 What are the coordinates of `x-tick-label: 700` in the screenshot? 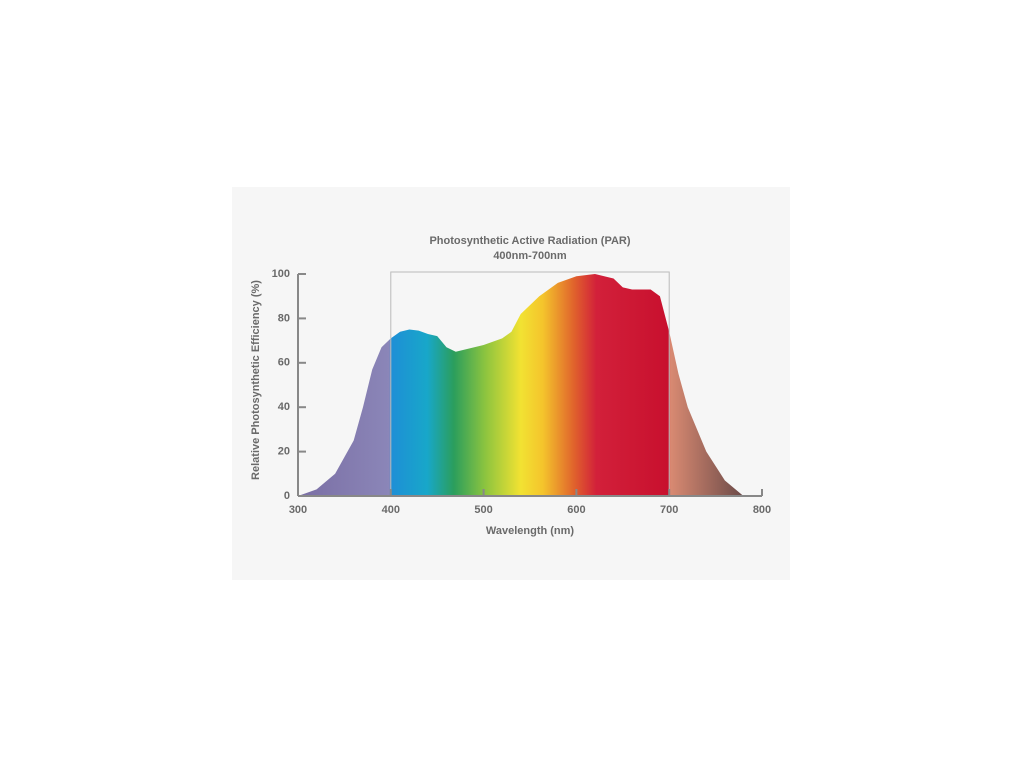 It's located at (669, 510).